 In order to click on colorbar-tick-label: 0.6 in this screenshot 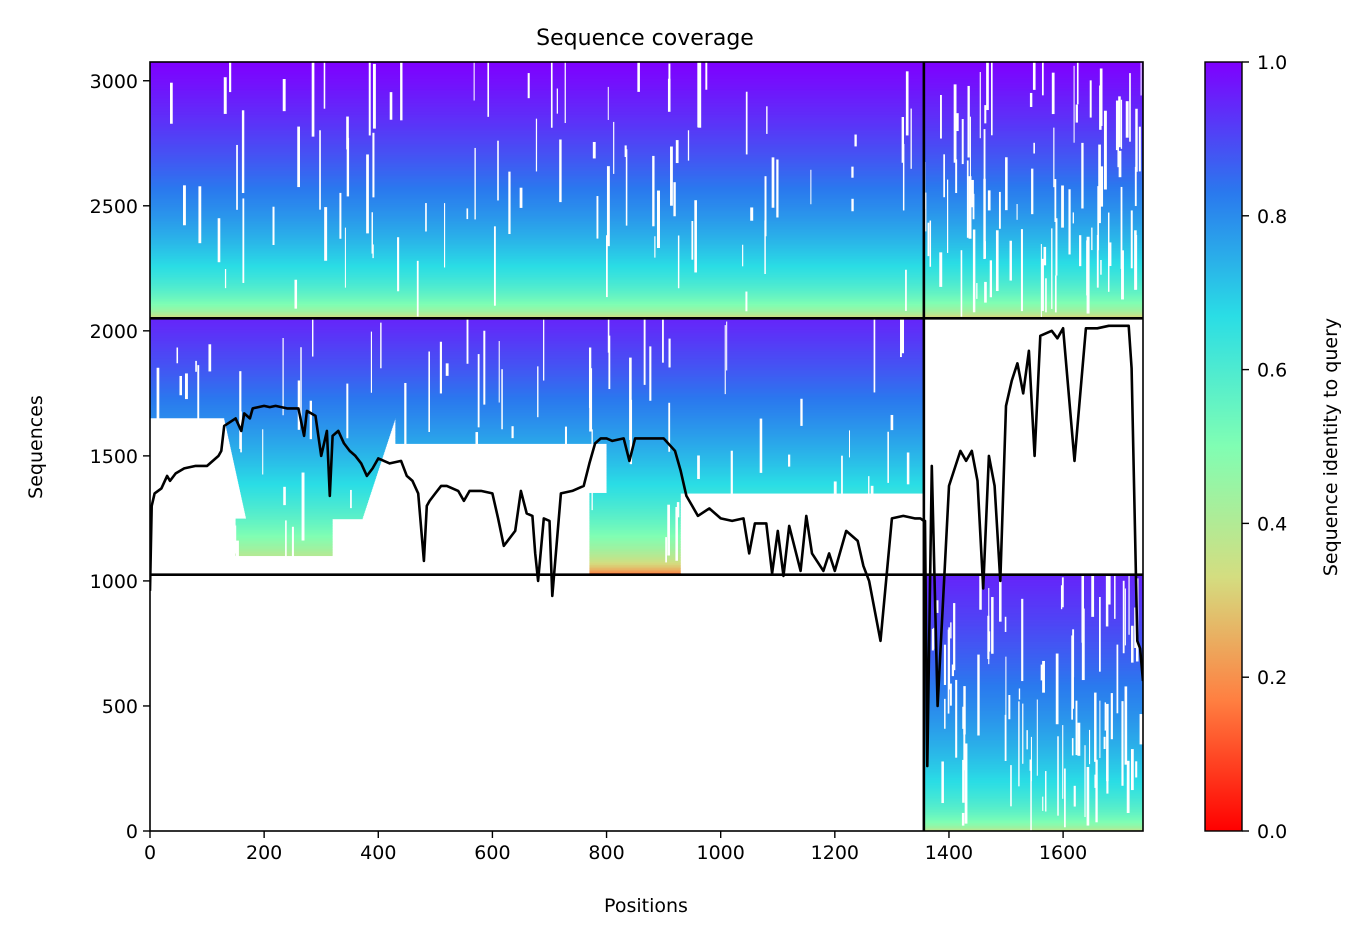, I will do `click(1272, 371)`.